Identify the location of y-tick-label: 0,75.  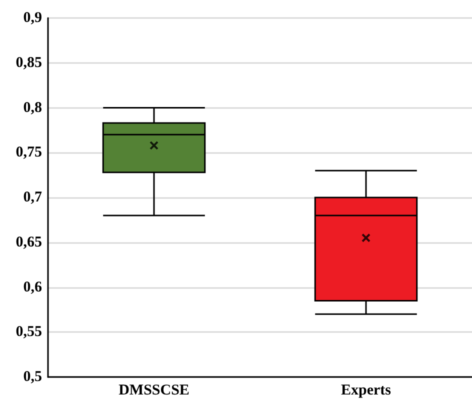
(29, 152).